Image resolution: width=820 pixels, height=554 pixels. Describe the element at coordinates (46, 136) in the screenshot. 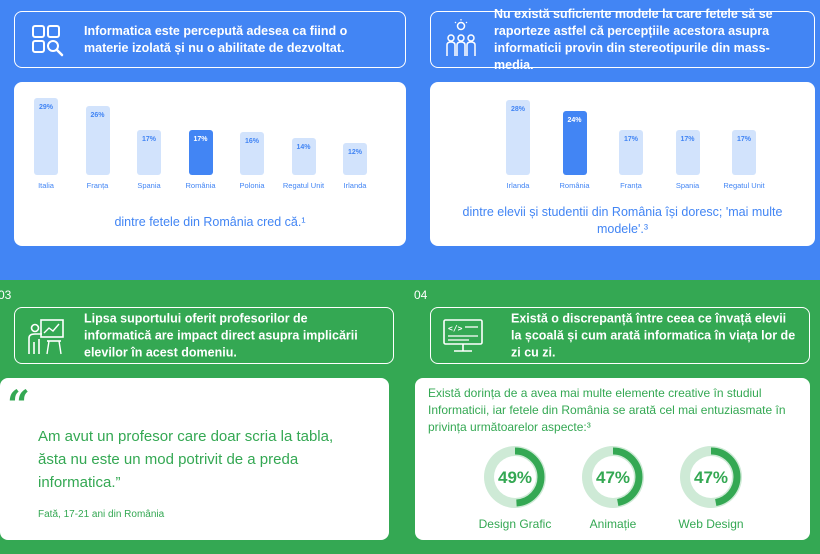

I see `bar-italia` at that location.